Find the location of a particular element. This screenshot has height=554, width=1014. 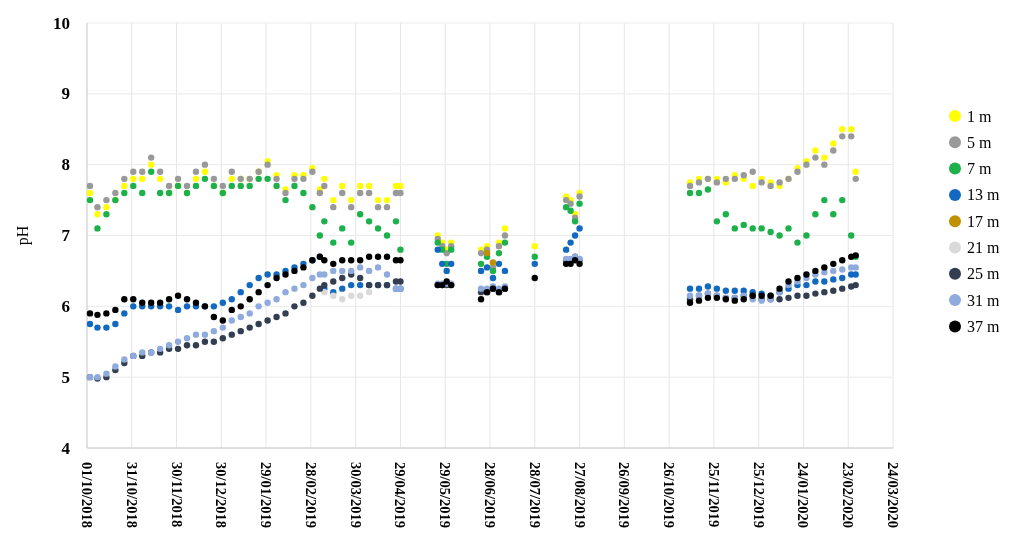

y-tick-label: 10 is located at coordinates (61, 23).